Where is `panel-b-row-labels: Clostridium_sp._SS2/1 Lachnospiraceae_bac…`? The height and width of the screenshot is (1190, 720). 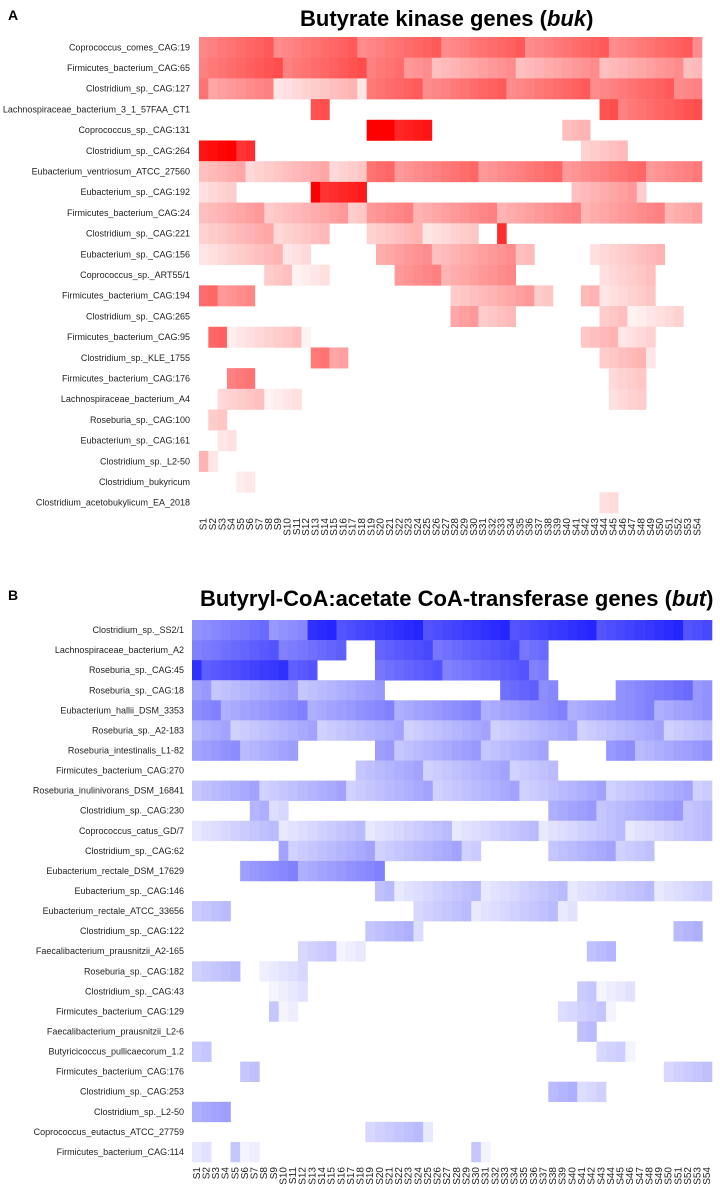 panel-b-row-labels: Clostridium_sp._SS2/1 Lachnospiraceae_bac… is located at coordinates (108, 891).